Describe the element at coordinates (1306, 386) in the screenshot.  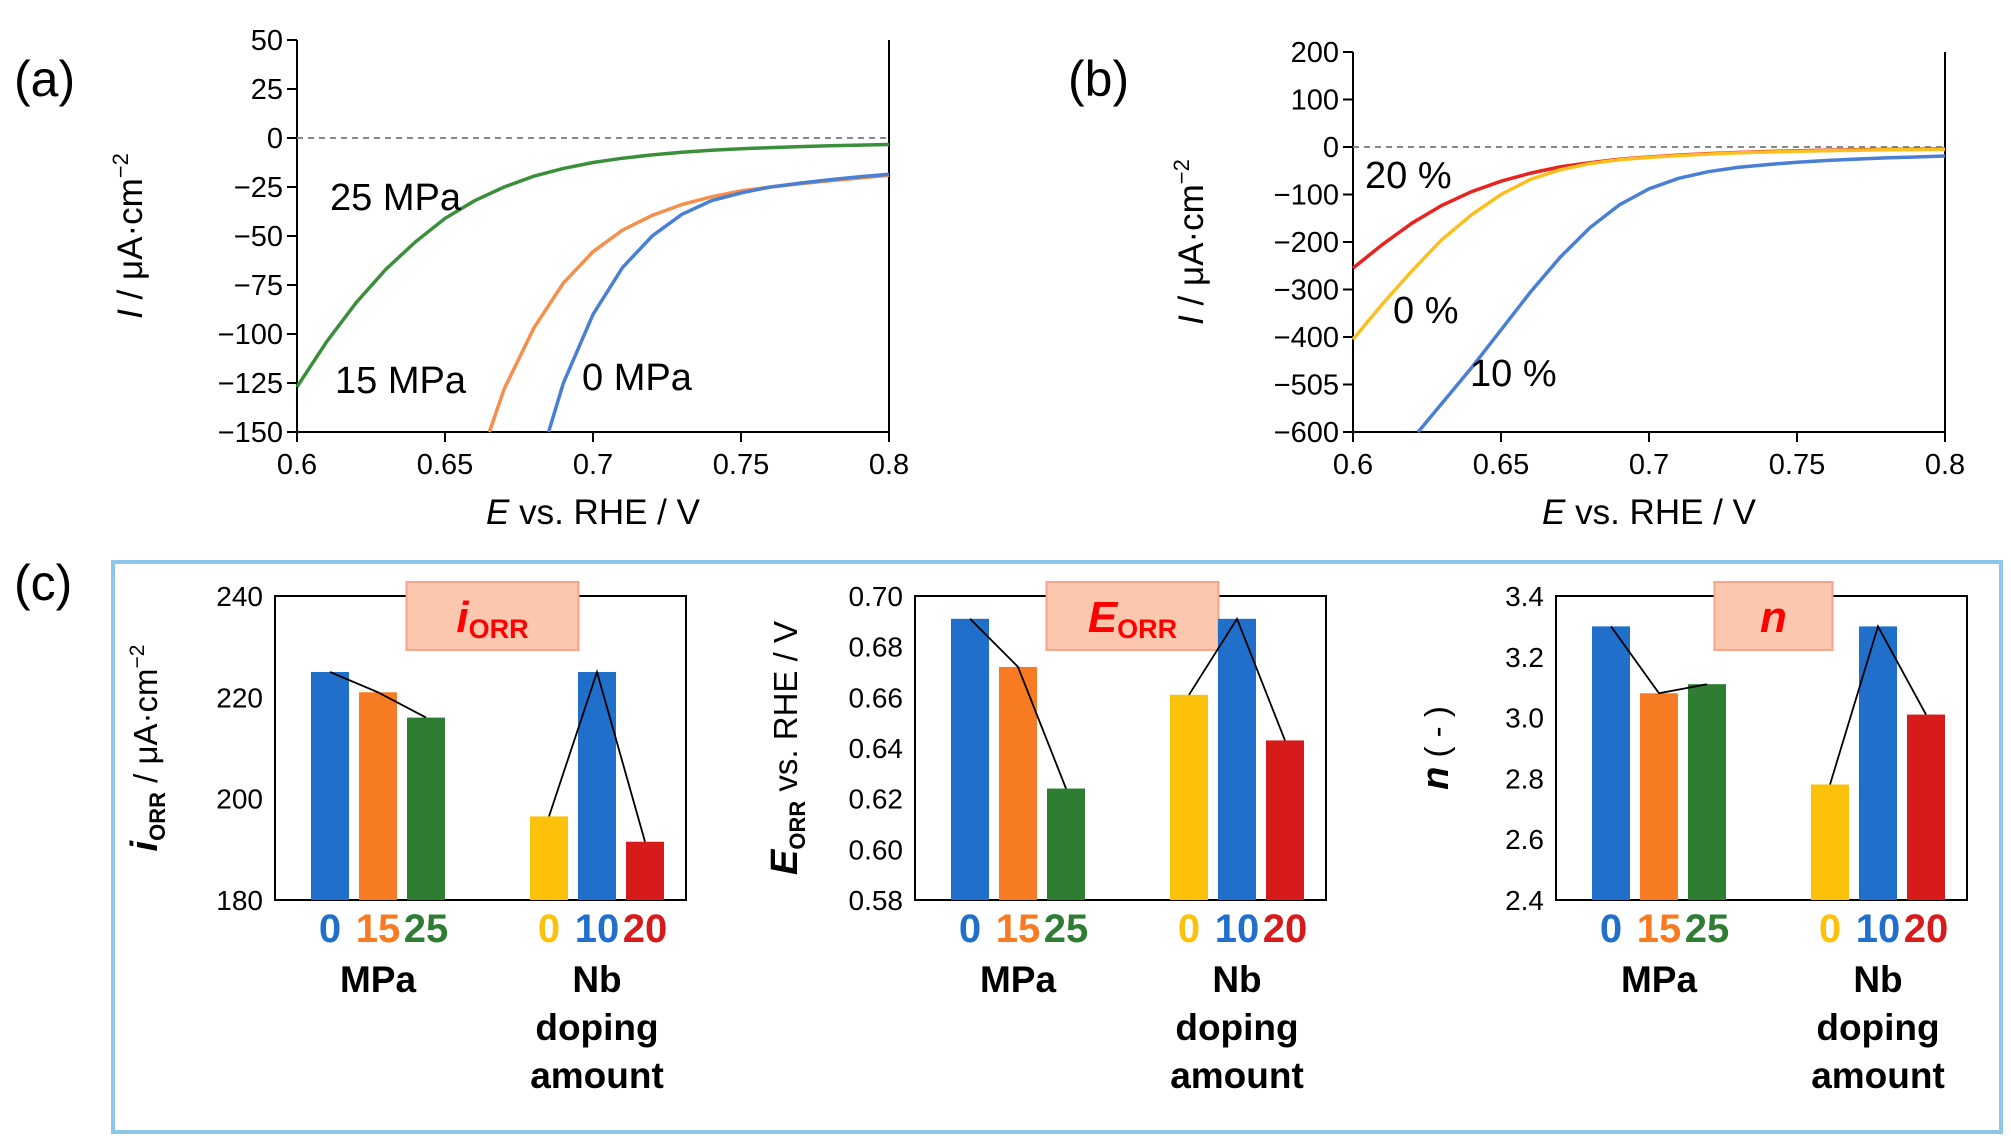
I see `y-tick-label: −505` at that location.